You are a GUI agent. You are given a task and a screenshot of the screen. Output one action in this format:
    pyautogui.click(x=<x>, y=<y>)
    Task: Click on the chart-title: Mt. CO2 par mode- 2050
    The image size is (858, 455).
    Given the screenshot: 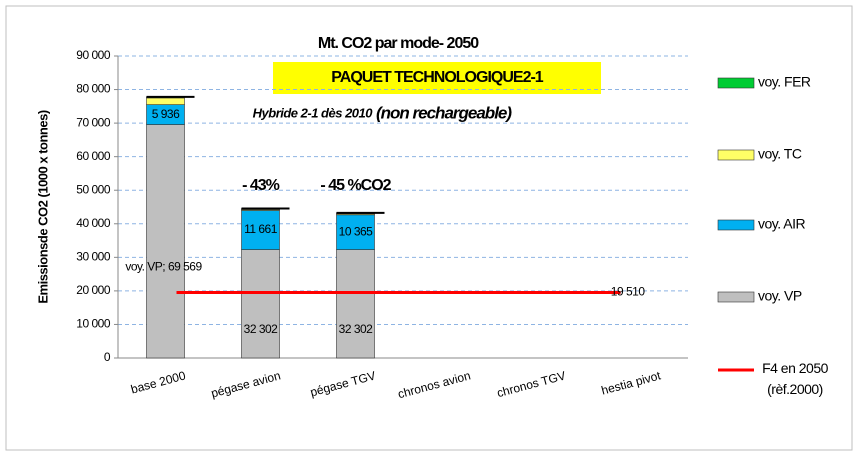 What is the action you would take?
    pyautogui.click(x=398, y=43)
    